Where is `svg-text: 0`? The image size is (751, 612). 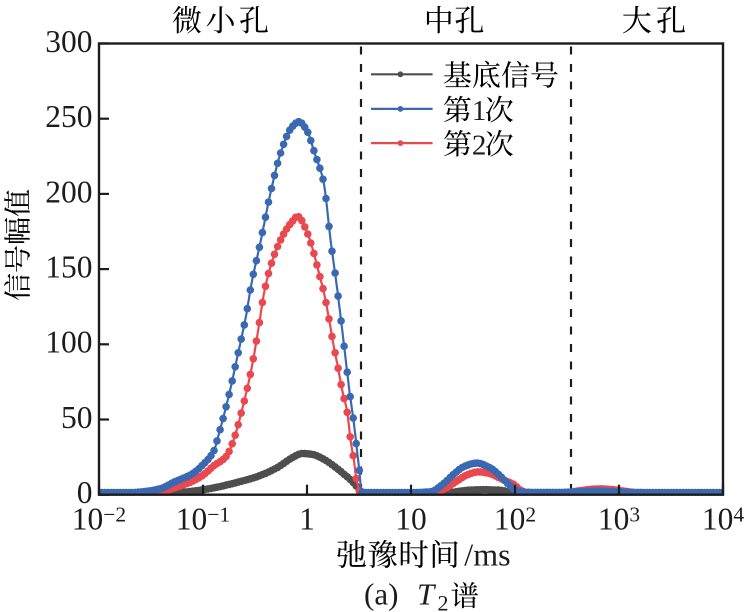 svg-text: 0 is located at coordinates (85, 492).